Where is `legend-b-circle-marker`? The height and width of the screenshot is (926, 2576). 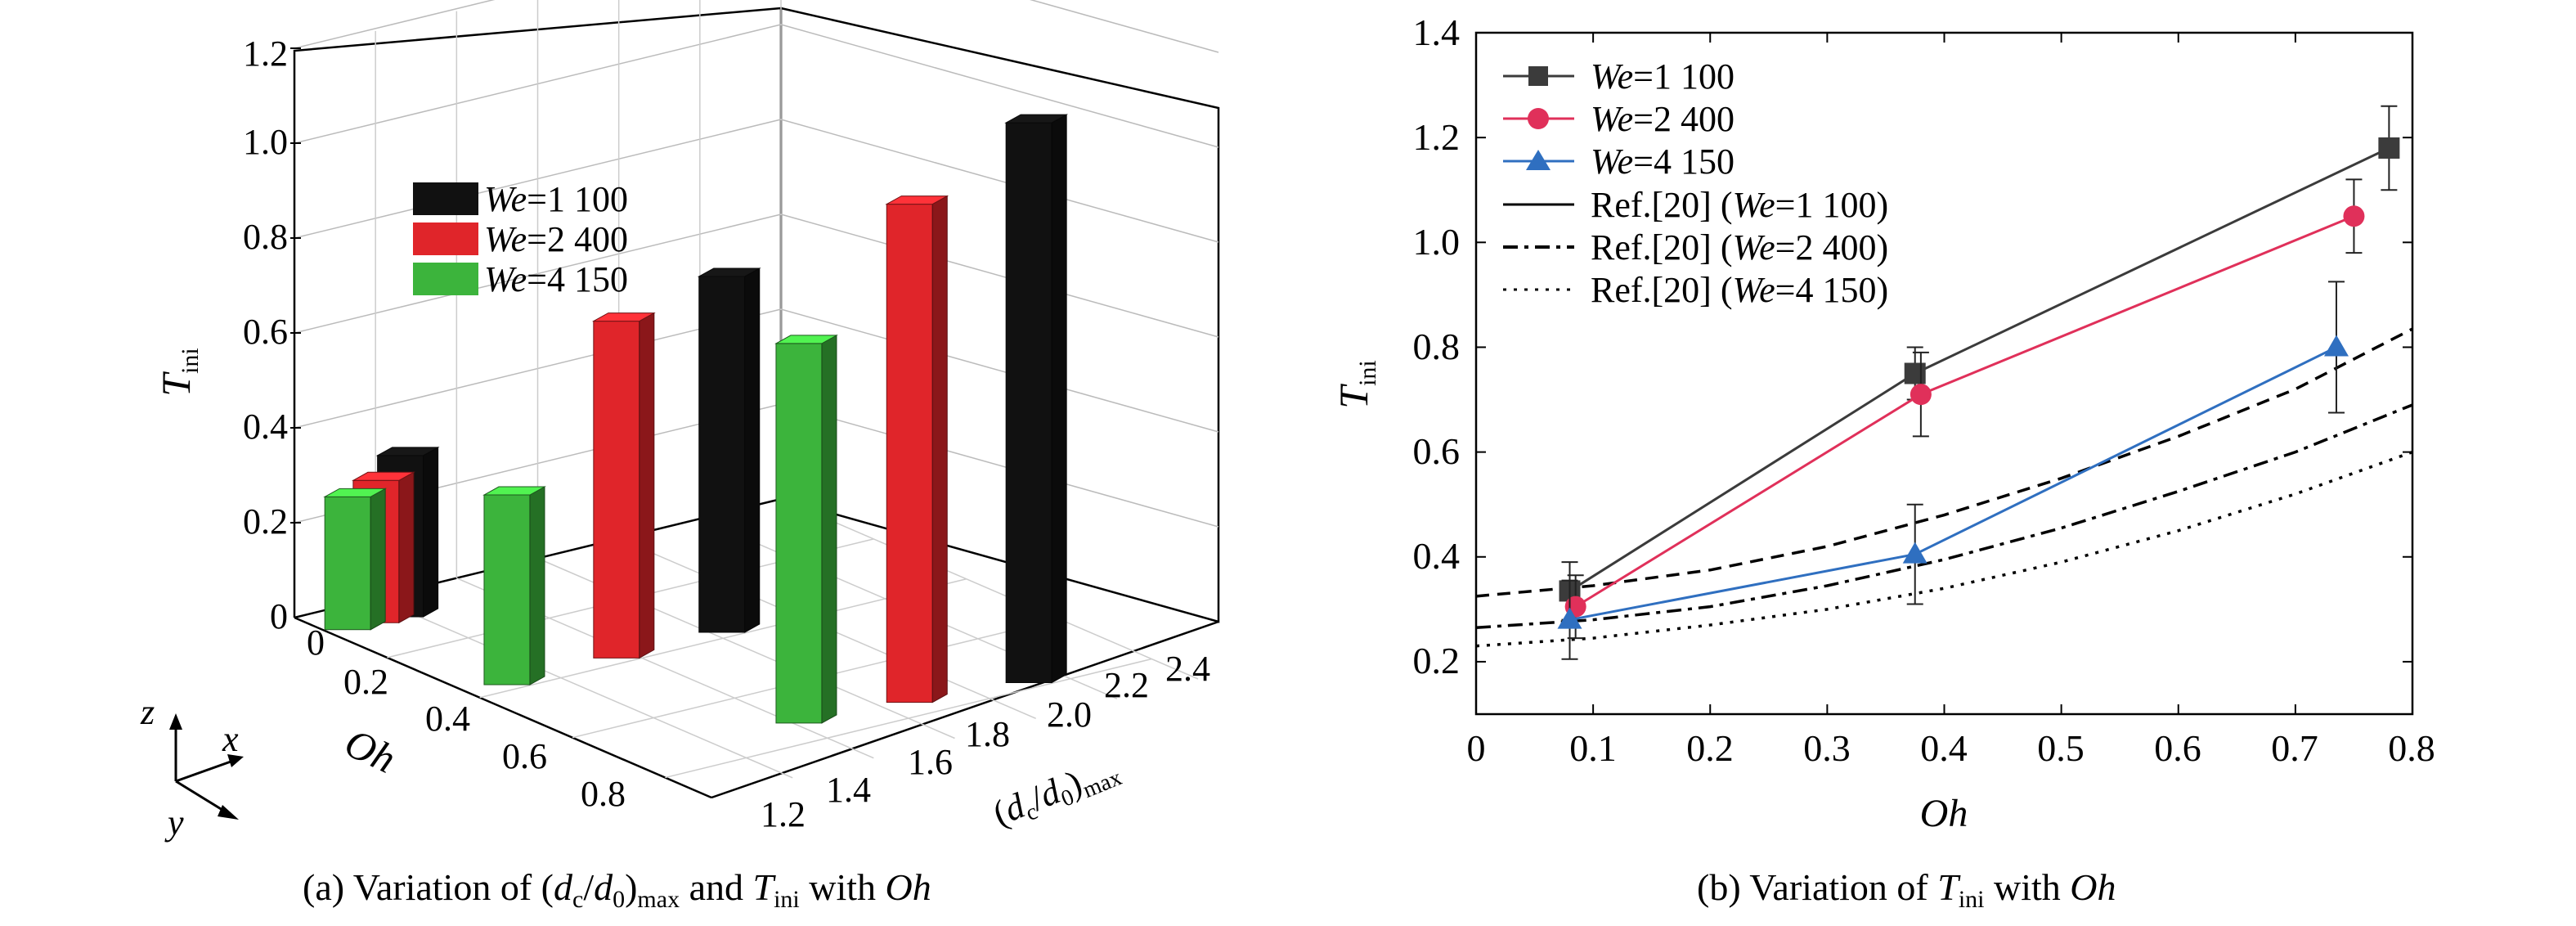 legend-b-circle-marker is located at coordinates (1539, 119).